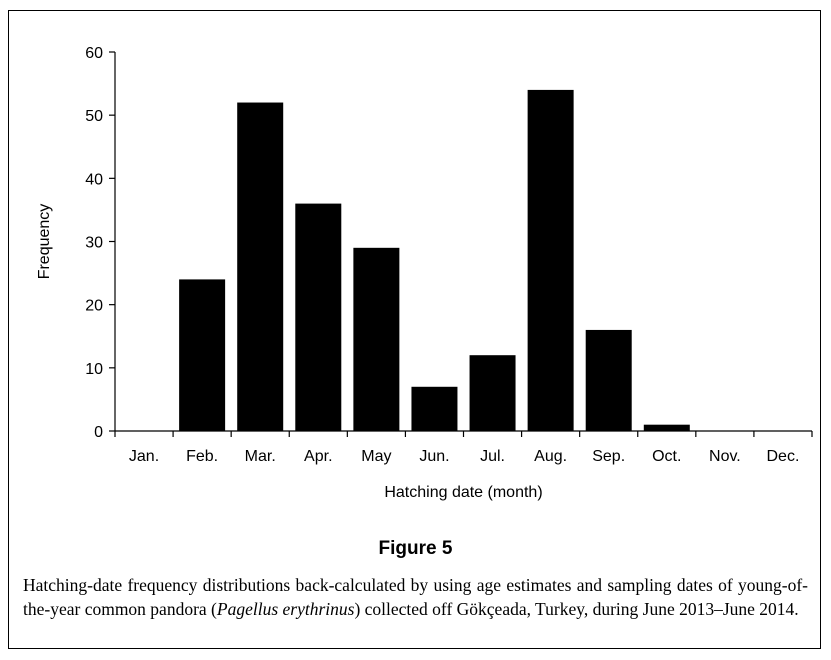  Describe the element at coordinates (318, 456) in the screenshot. I see `x-tick-label: Apr.` at that location.